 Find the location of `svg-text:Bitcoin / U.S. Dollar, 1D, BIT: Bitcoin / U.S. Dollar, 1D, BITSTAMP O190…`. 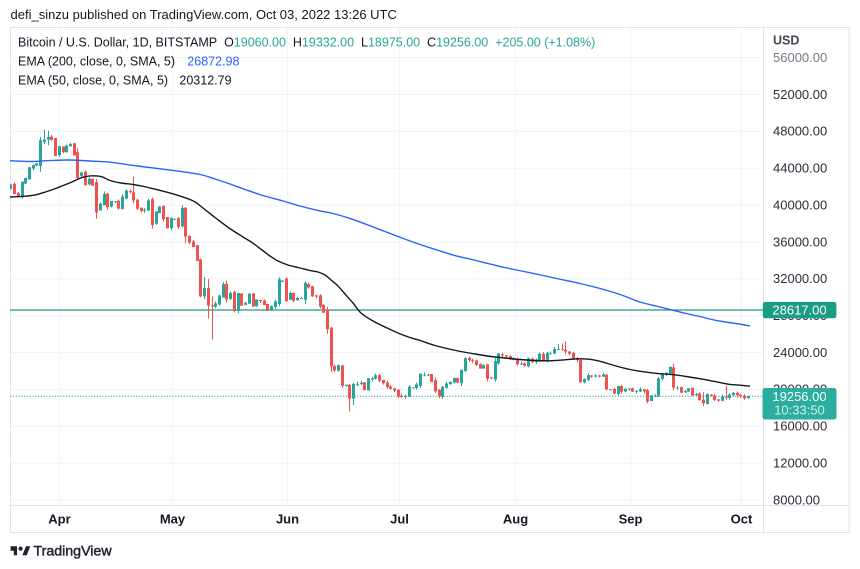

svg-text:Bitcoin / U.S. Dollar, 1D, BIT: Bitcoin / U.S. Dollar, 1D, BITSTAMP O190… is located at coordinates (306, 43).